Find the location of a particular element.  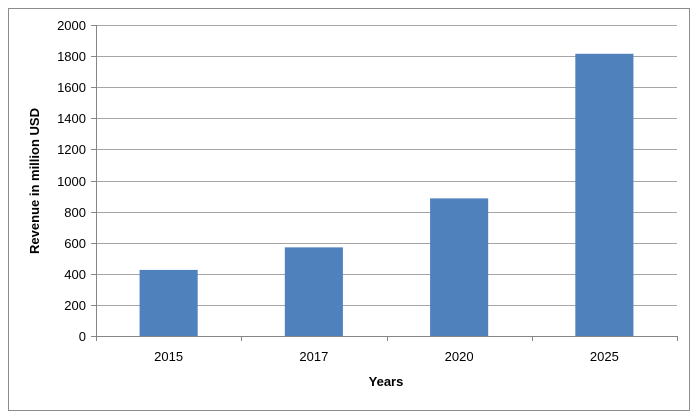

y-tick-label: 800 is located at coordinates (75, 212).